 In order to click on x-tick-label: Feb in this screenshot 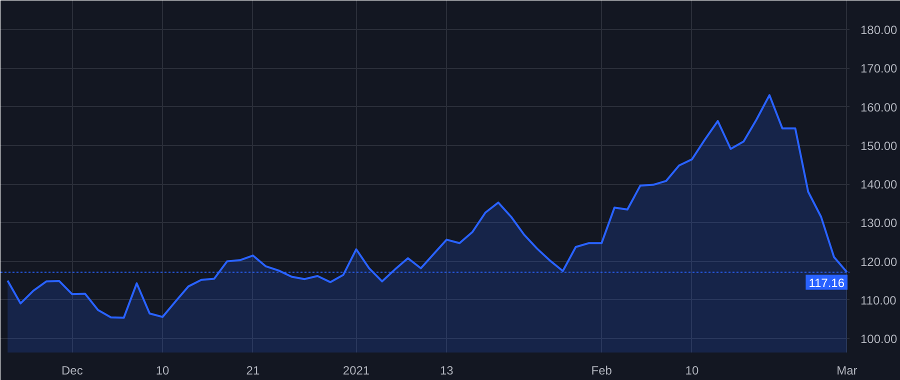, I will do `click(601, 371)`.